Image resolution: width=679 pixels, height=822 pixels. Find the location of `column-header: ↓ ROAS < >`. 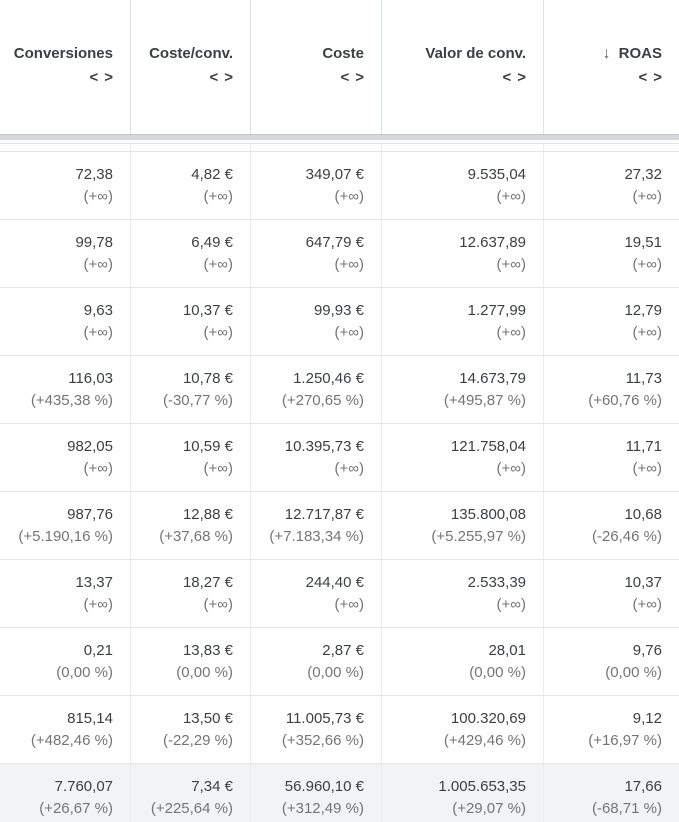

column-header: ↓ ROAS < > is located at coordinates (611, 67).